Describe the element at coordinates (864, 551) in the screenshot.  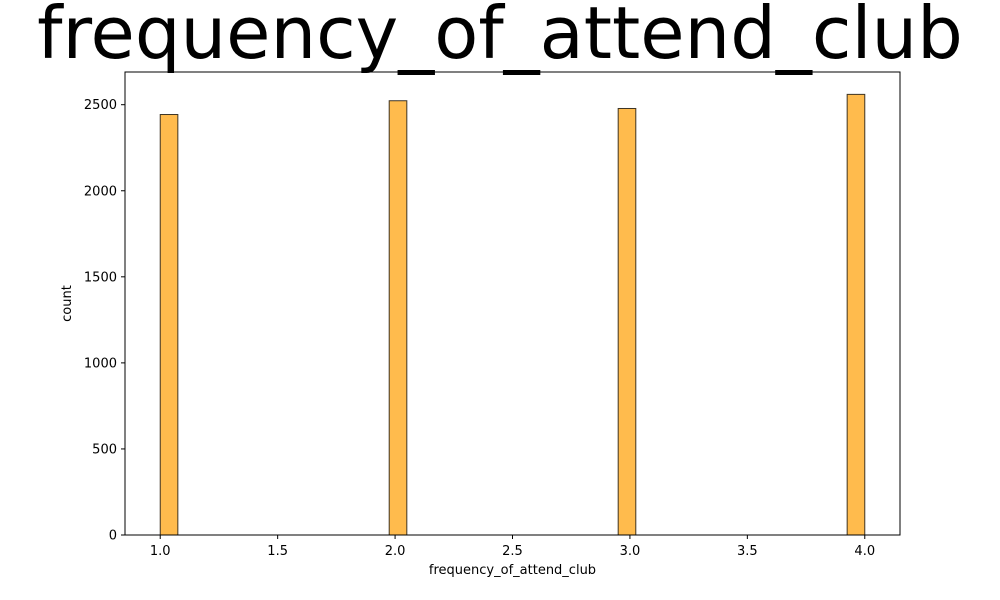
I see `x-tick-label: 4.0` at that location.